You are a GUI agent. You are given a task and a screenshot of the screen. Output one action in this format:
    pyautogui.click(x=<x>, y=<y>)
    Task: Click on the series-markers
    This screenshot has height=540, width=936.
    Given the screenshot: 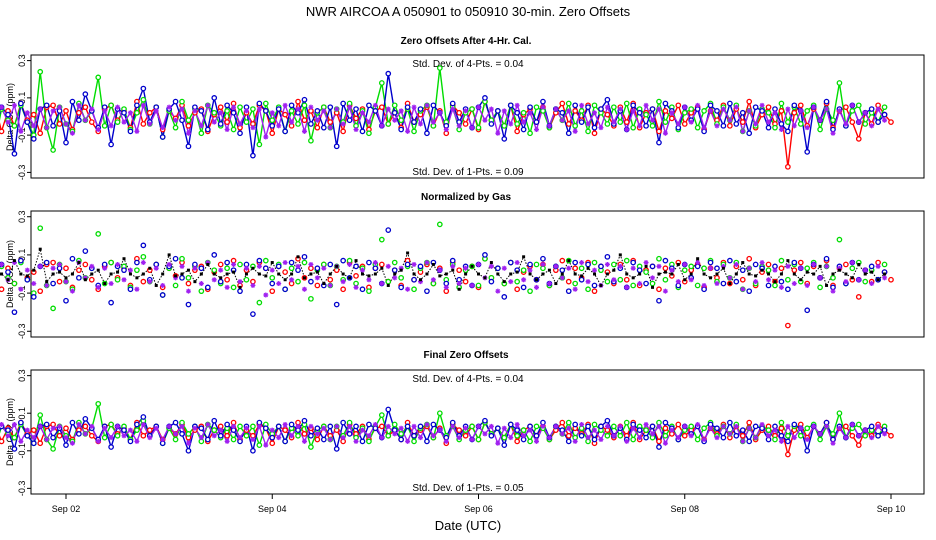 What is the action you would take?
    pyautogui.click(x=447, y=429)
    